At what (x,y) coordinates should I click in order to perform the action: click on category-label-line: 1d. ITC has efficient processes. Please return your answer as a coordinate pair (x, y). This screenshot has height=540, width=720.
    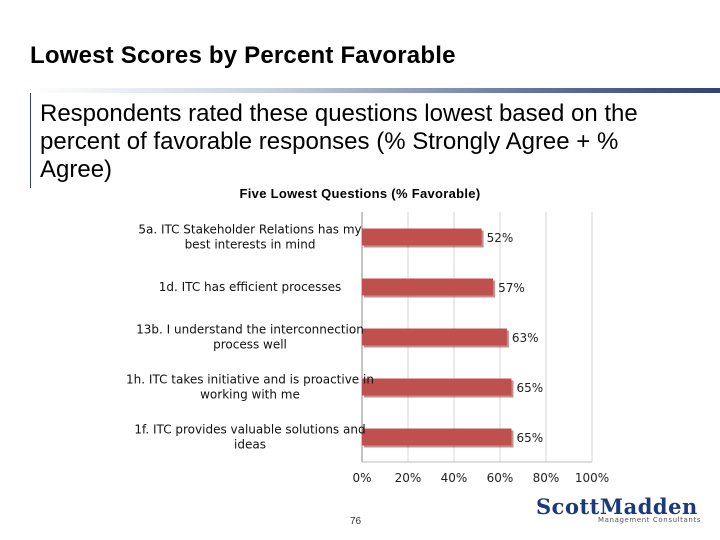
    Looking at the image, I should click on (250, 287).